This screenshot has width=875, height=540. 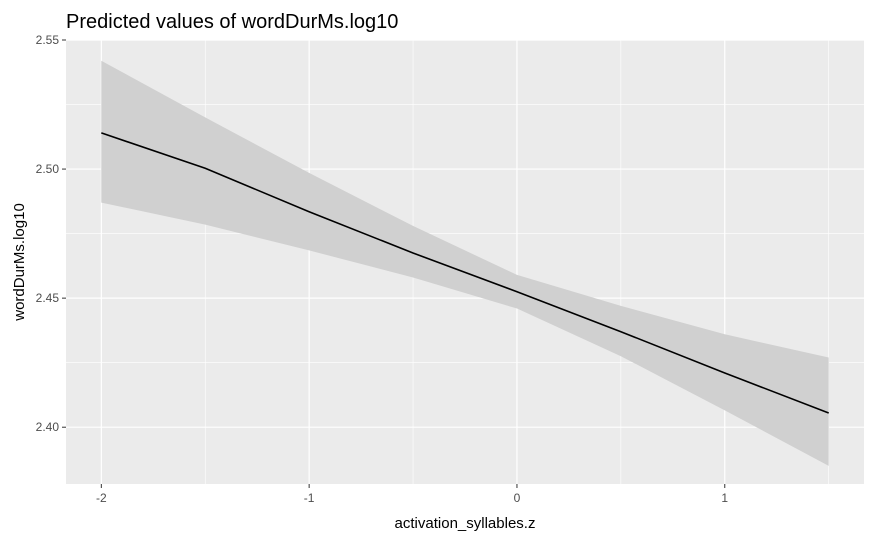 What do you see at coordinates (232, 22) in the screenshot?
I see `chart-title: Predicted values of wordDurMs.log10` at bounding box center [232, 22].